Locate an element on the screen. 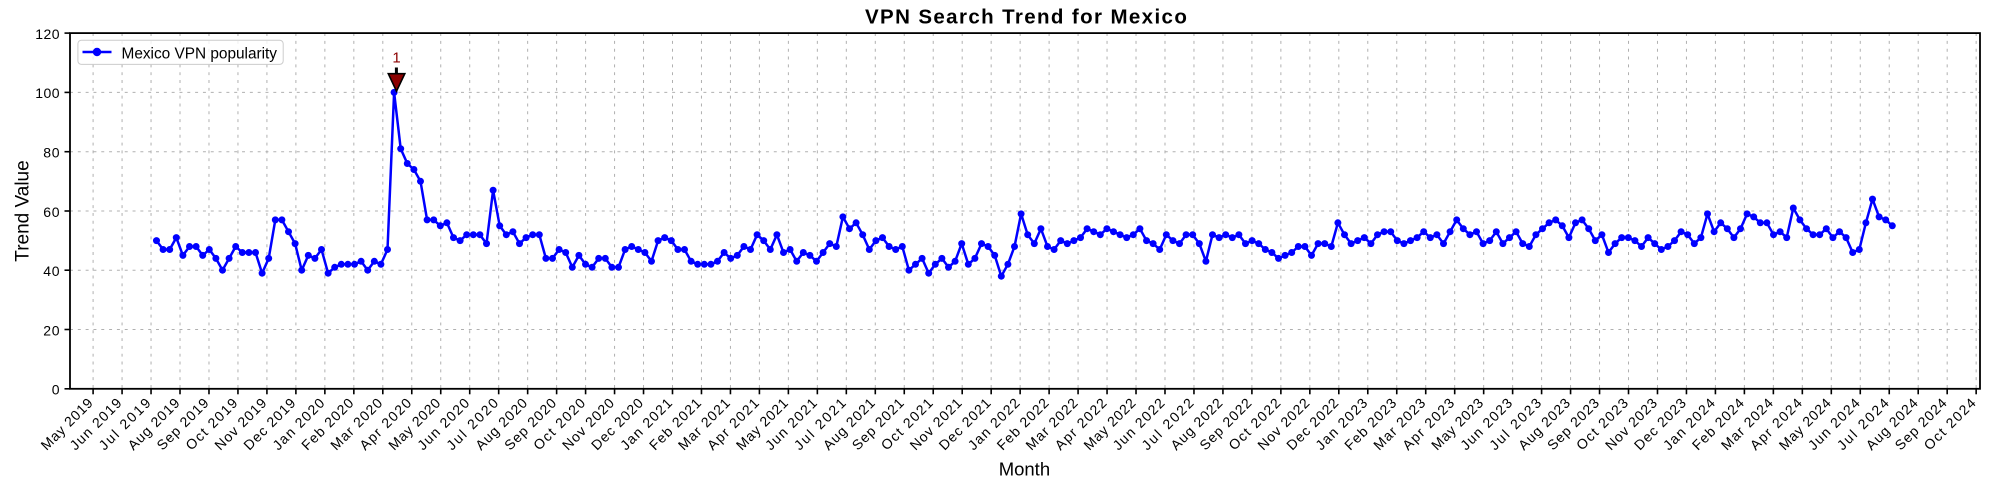  svg-text: 100 is located at coordinates (47, 93).